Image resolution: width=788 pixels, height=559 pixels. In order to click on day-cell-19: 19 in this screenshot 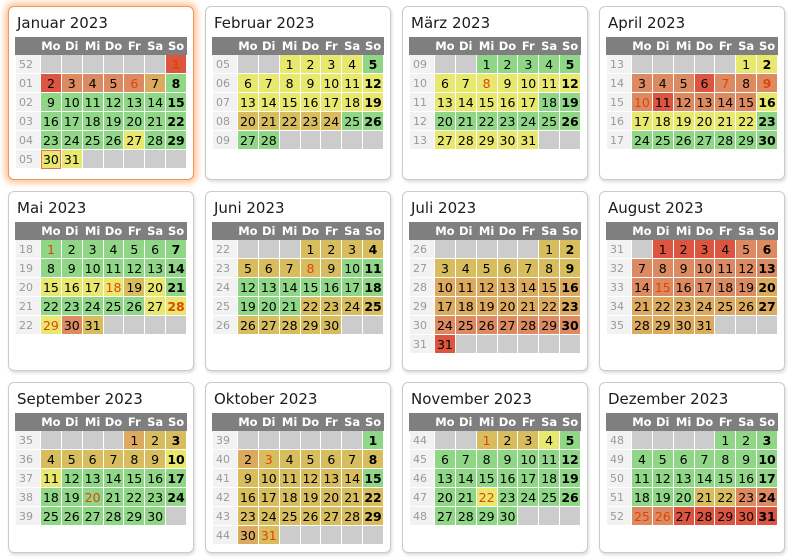, I will do `click(662, 497)`.